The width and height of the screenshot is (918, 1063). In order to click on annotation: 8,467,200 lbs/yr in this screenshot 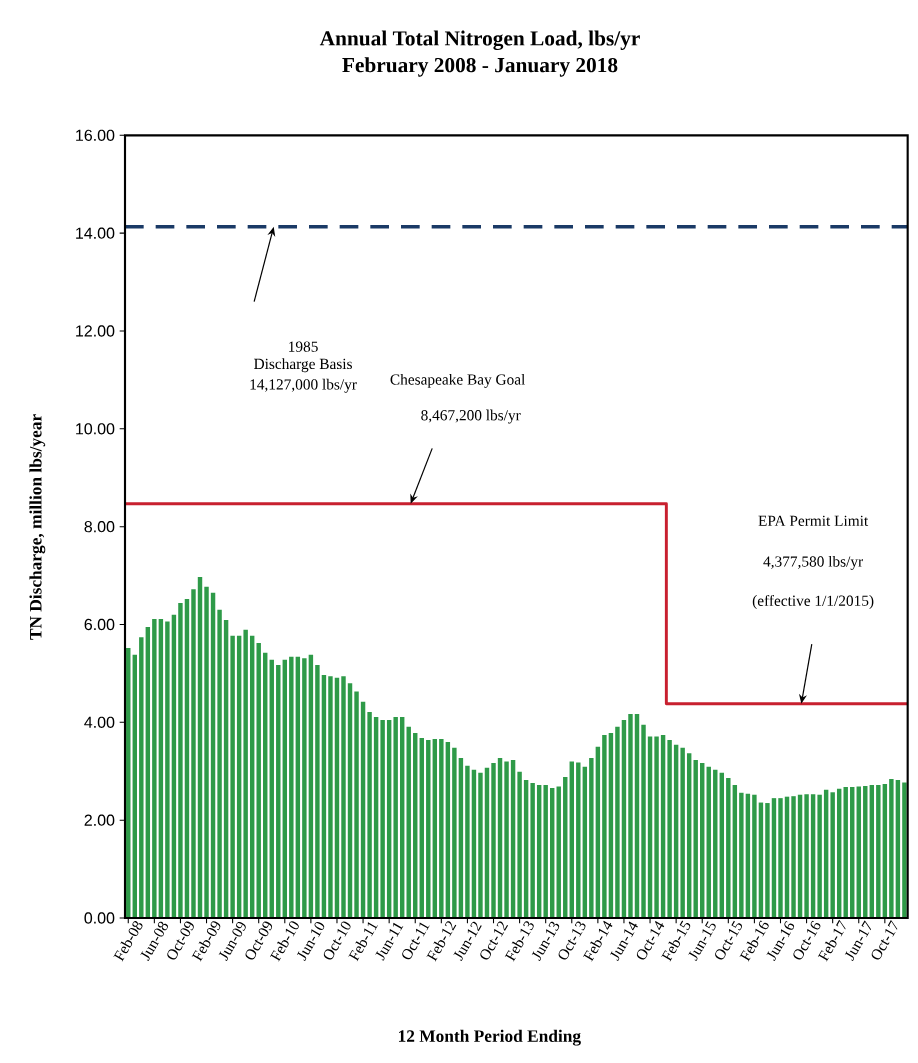, I will do `click(471, 416)`.